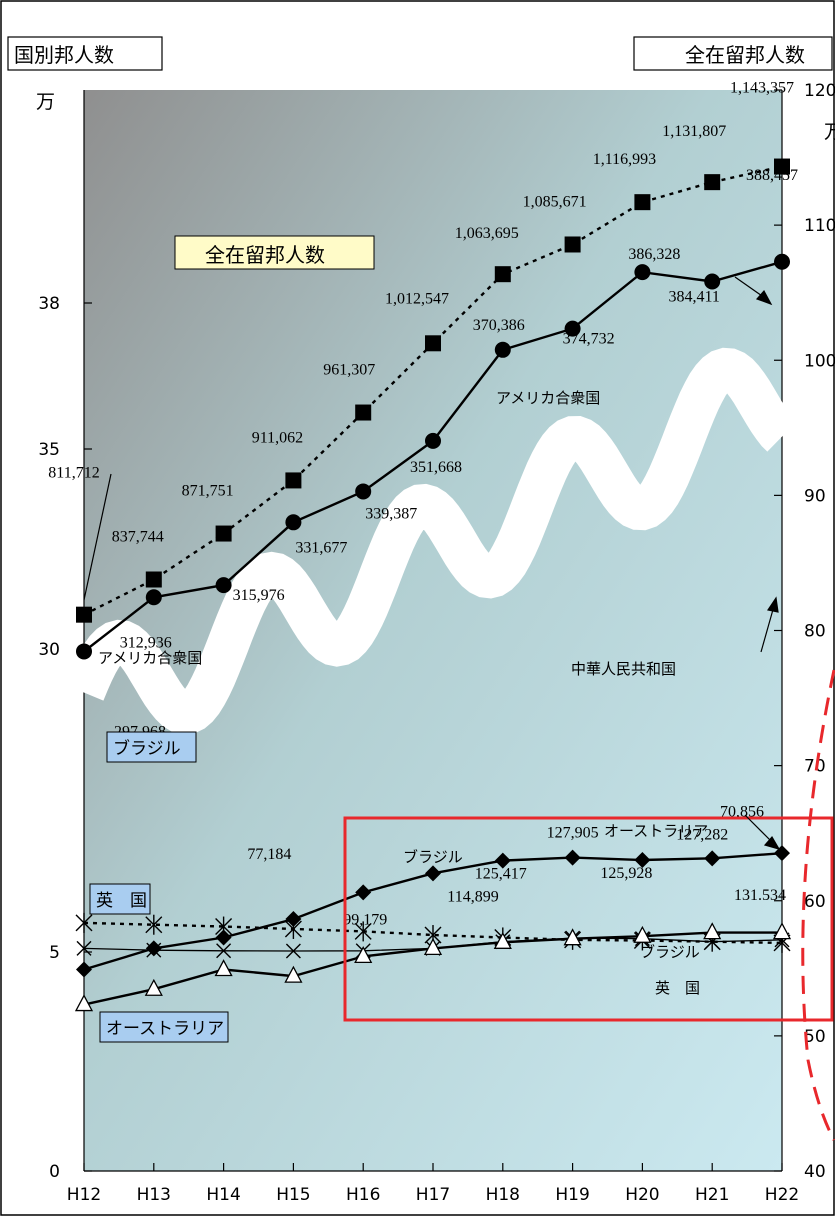 Image resolution: width=835 pixels, height=1216 pixels. What do you see at coordinates (623, 669) in the screenshot?
I see `china-label: 中華人民共和国` at bounding box center [623, 669].